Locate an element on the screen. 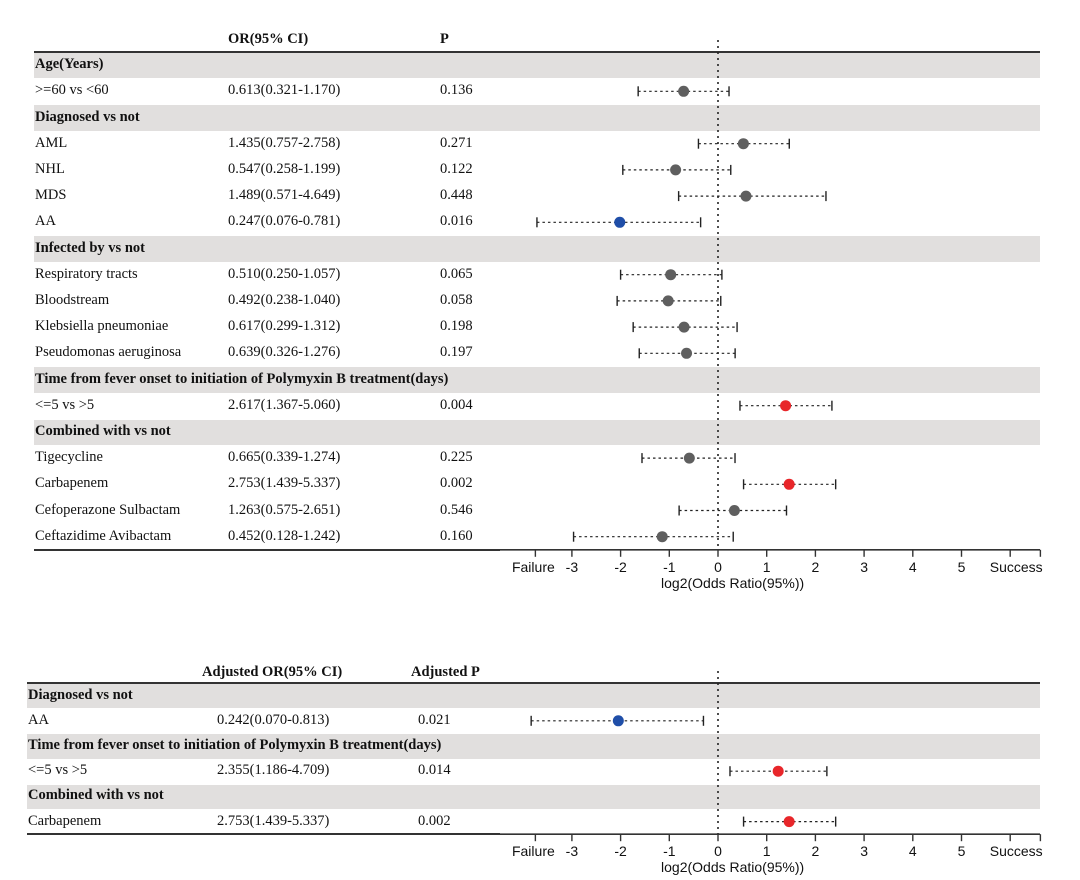 This screenshot has width=1080, height=880. p-value: 0.122 is located at coordinates (456, 168).